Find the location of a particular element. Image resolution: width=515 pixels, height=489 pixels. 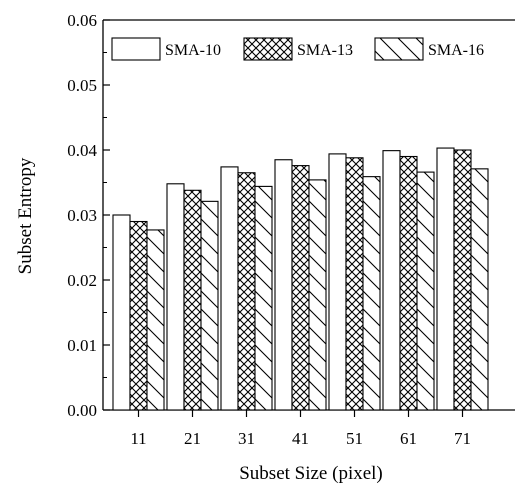

y-tick-label: 0.03 is located at coordinates (82, 215).